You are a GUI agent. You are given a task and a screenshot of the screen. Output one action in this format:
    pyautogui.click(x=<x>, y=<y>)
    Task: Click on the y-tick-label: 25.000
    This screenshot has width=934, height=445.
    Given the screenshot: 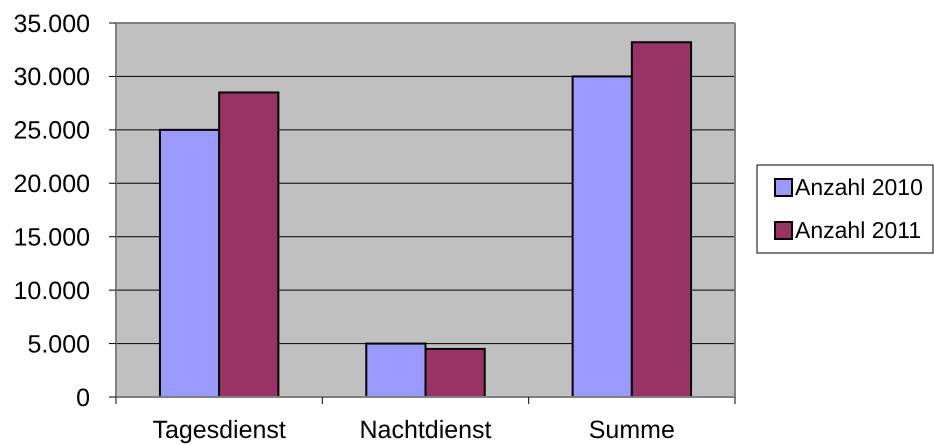 What is the action you would take?
    pyautogui.click(x=52, y=130)
    